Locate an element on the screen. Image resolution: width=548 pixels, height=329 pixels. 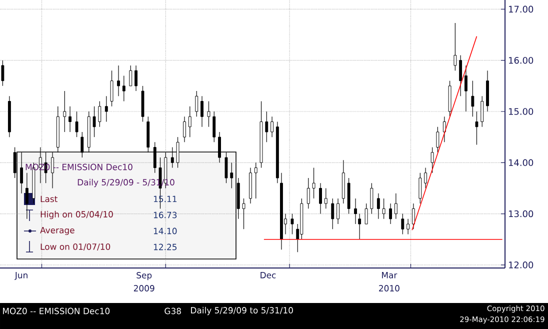
annotation: Average is located at coordinates (57, 231).